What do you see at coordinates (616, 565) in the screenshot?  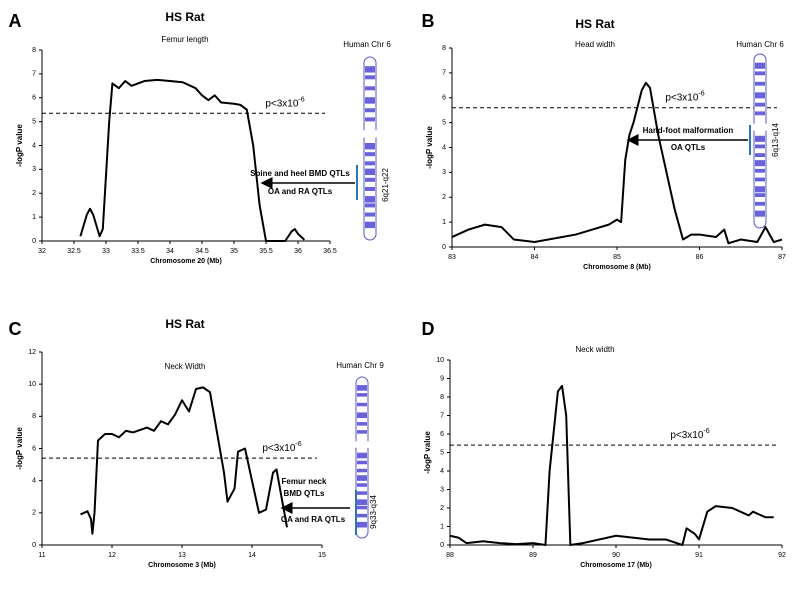 I see `x-axis-label: Chromosome 17 (Mb)` at bounding box center [616, 565].